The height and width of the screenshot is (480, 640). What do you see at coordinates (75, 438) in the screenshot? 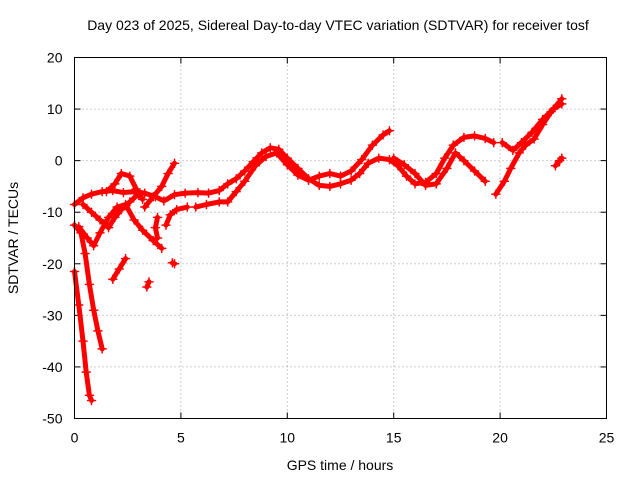
I see `x-tick-label: 0` at bounding box center [75, 438].